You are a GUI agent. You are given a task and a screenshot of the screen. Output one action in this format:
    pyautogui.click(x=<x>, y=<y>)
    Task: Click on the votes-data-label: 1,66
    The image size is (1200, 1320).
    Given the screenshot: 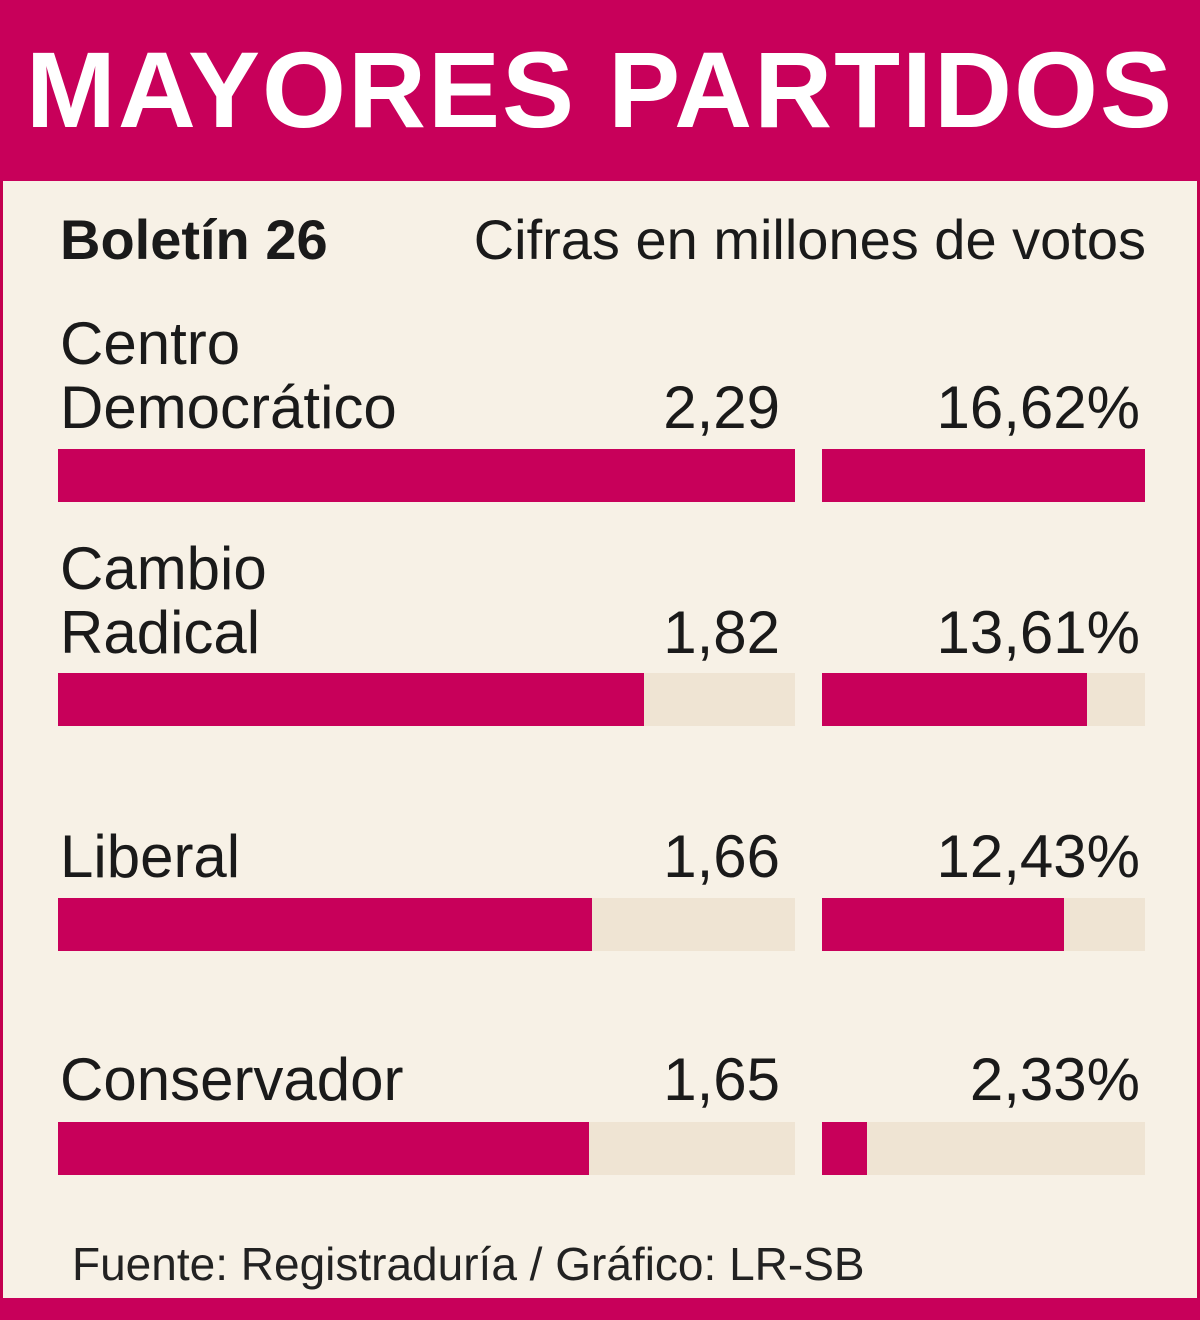 What is the action you would take?
    pyautogui.click(x=721, y=856)
    